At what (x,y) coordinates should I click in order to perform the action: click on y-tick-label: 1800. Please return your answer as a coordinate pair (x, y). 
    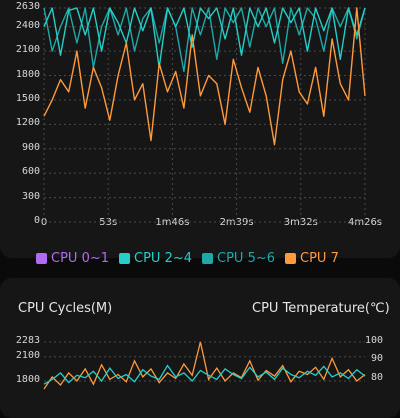
    Looking at the image, I should click on (27, 74).